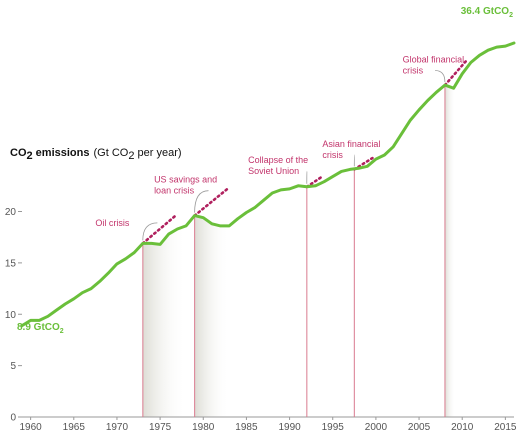 This screenshot has height=433, width=525. What do you see at coordinates (160, 427) in the screenshot?
I see `x-tick-label: 1975` at bounding box center [160, 427].